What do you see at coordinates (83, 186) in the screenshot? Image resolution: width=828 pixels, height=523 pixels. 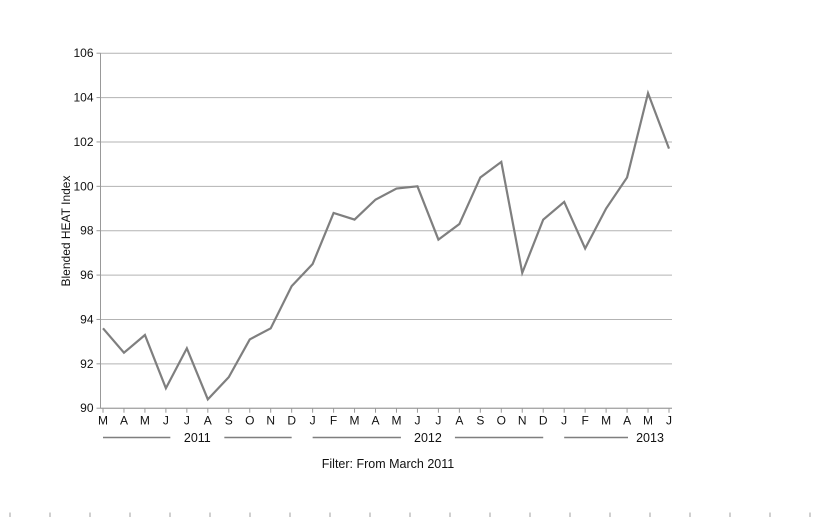 I see `y-tick-label: 100` at bounding box center [83, 186].